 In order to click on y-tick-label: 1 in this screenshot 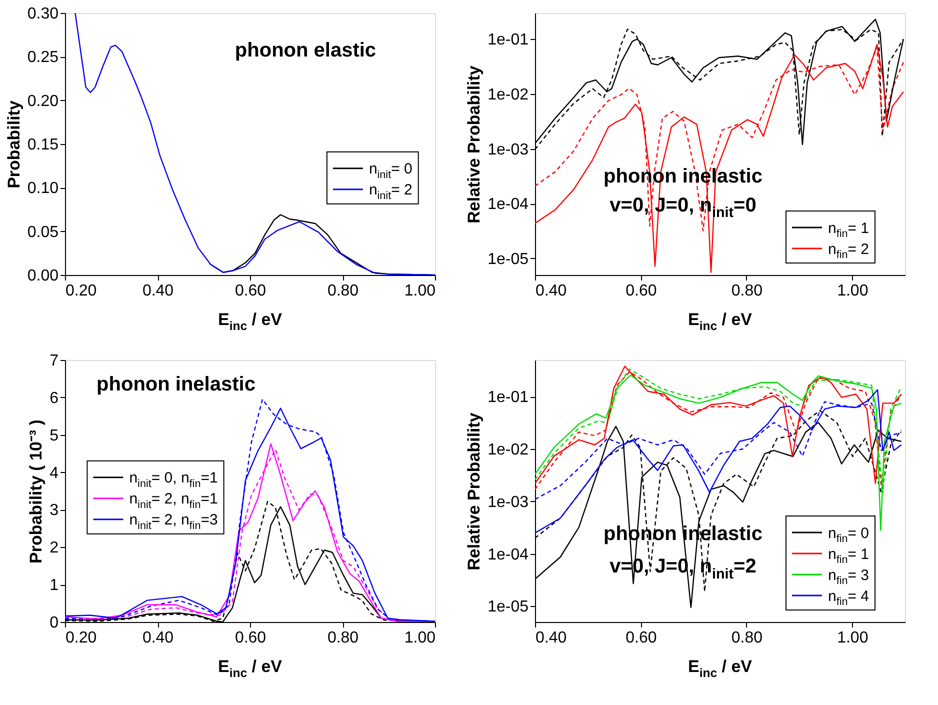, I will do `click(54, 585)`.